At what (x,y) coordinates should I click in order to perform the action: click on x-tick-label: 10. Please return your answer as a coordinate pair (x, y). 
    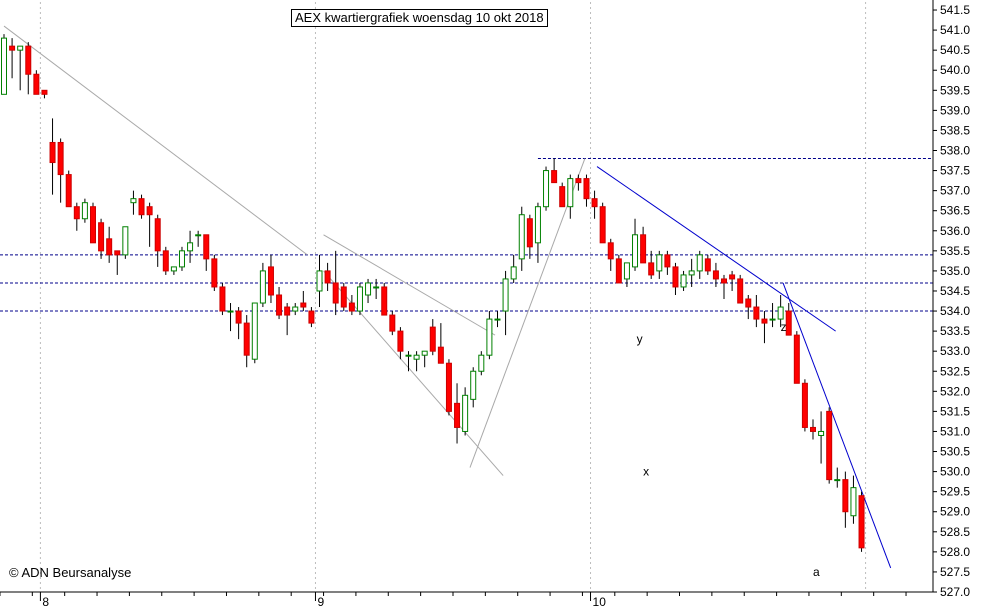
    Looking at the image, I should click on (600, 602).